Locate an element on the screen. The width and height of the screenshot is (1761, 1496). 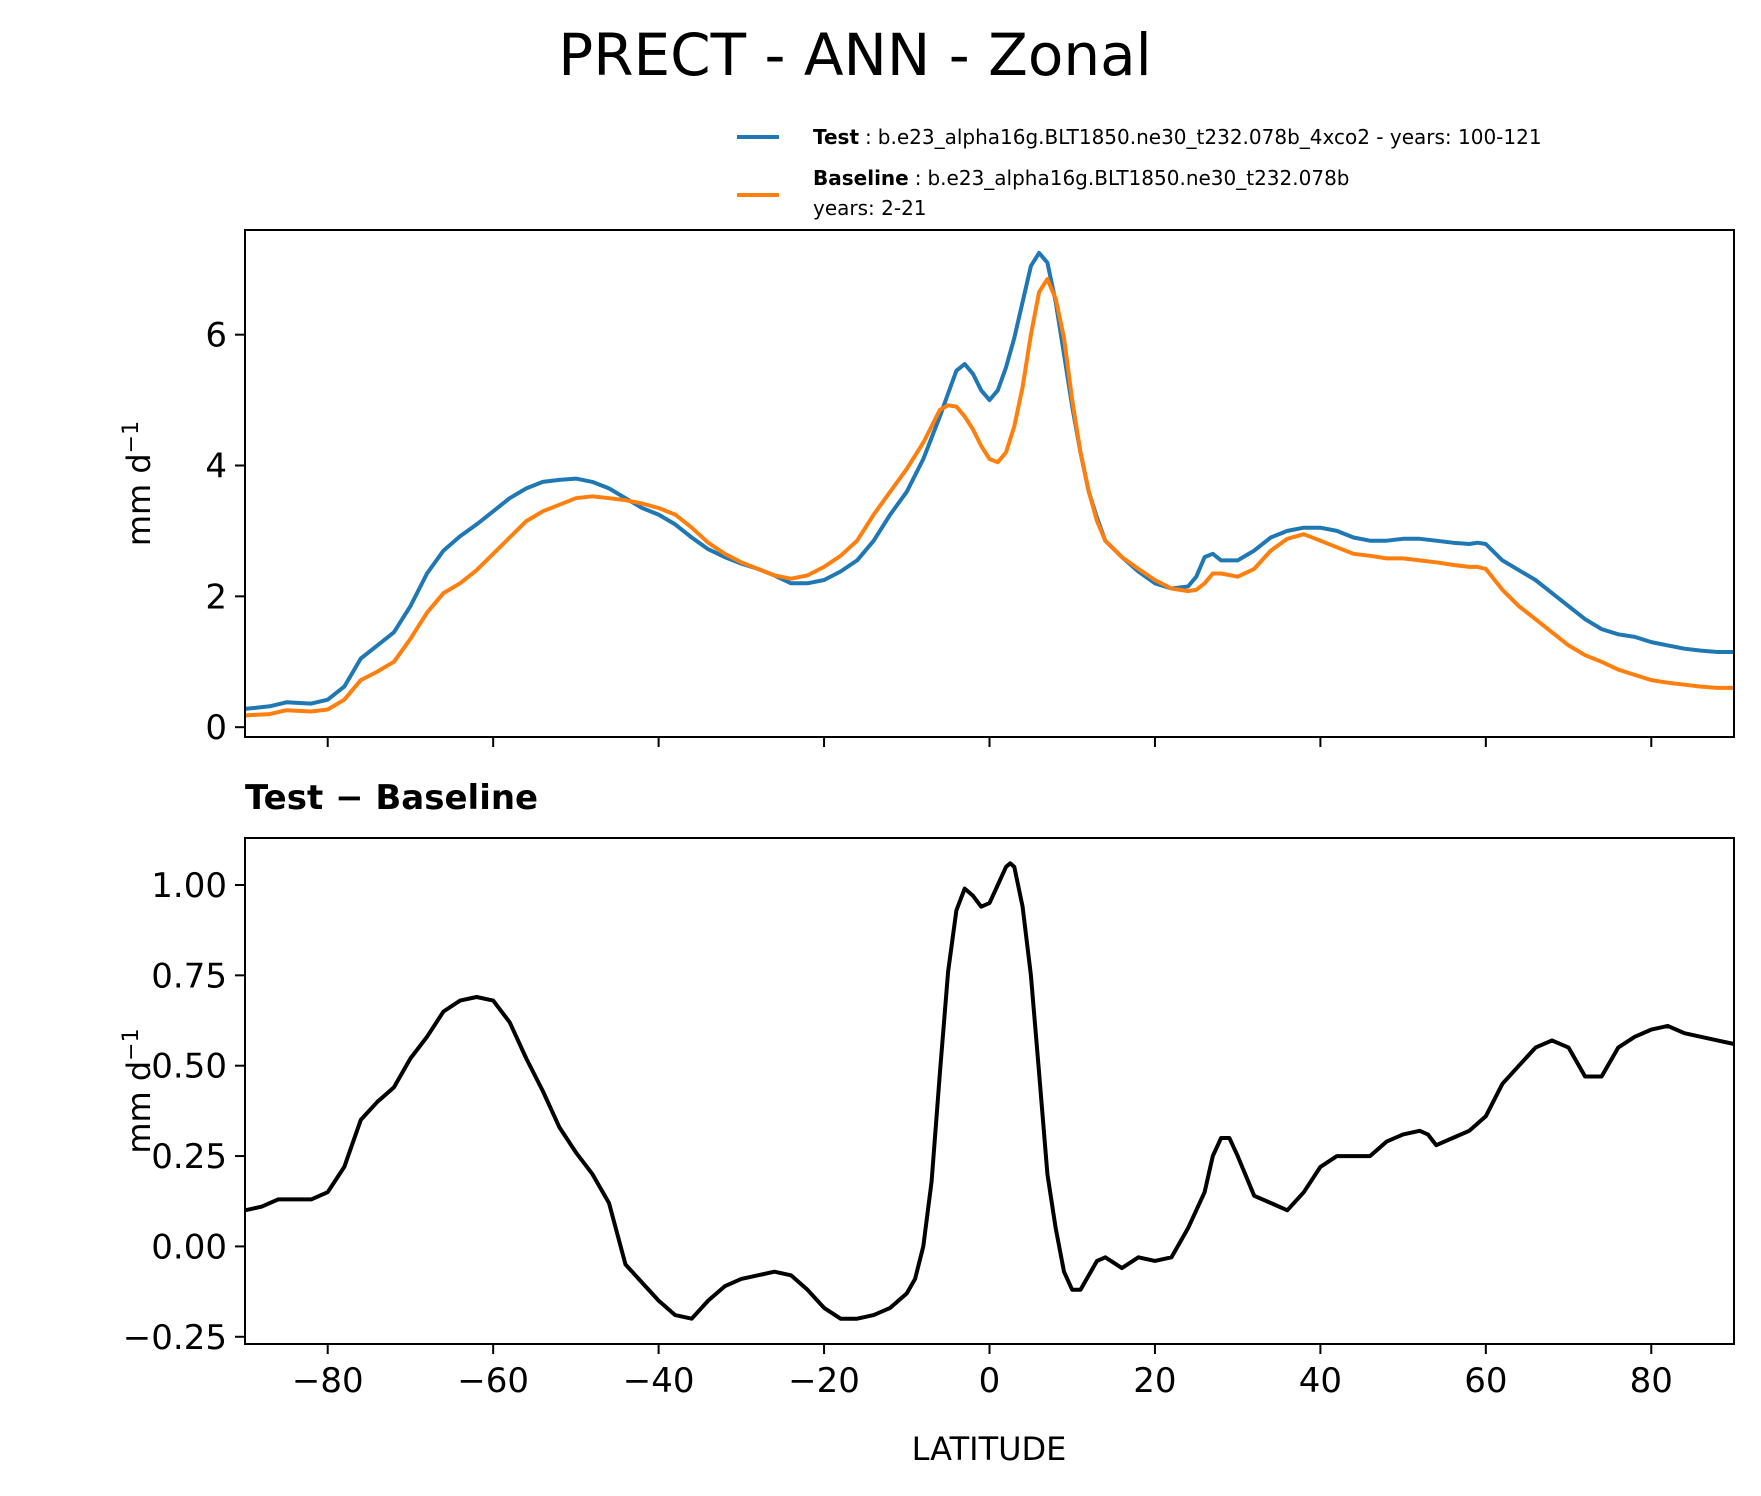
y-tick-label: 0.75 is located at coordinates (189, 976).